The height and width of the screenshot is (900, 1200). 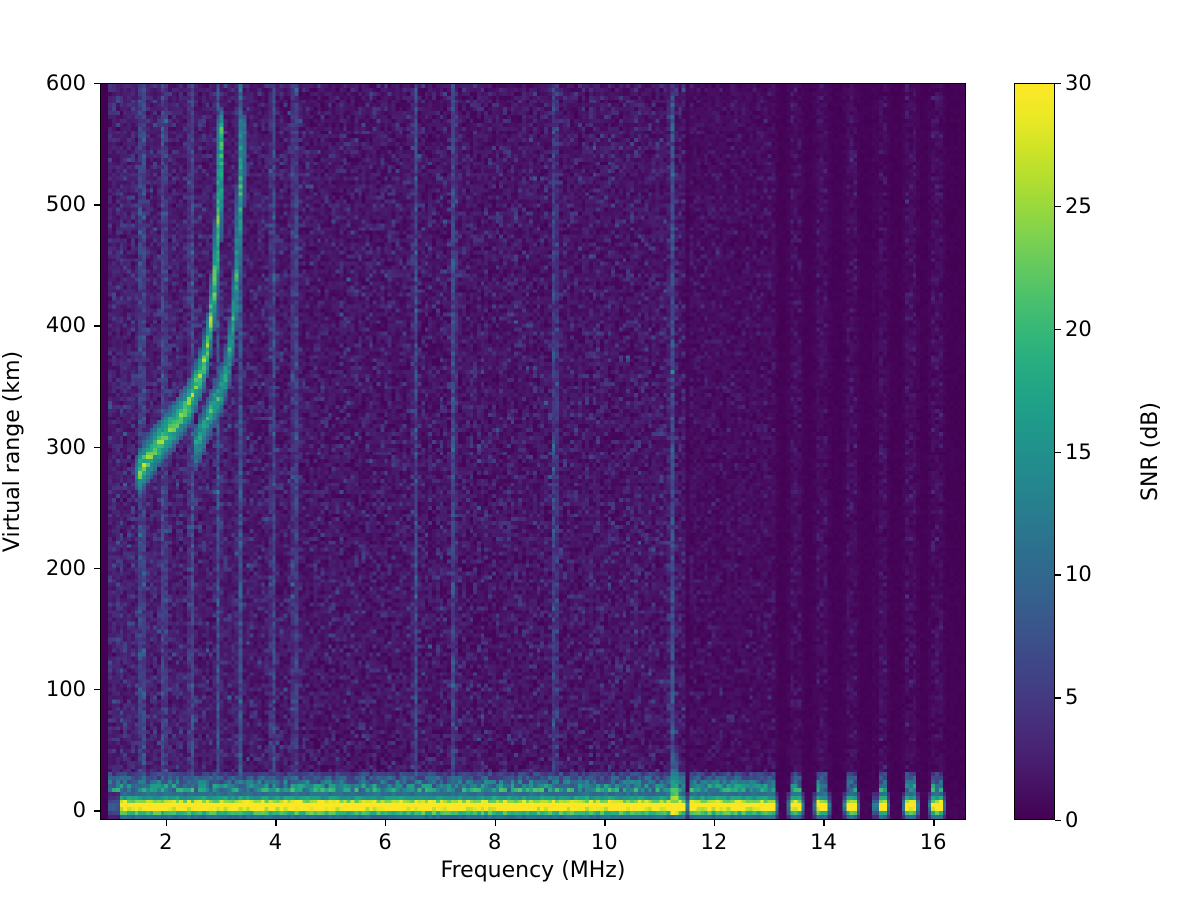 I want to click on x-axis-label: Frequency (MHz), so click(x=533, y=870).